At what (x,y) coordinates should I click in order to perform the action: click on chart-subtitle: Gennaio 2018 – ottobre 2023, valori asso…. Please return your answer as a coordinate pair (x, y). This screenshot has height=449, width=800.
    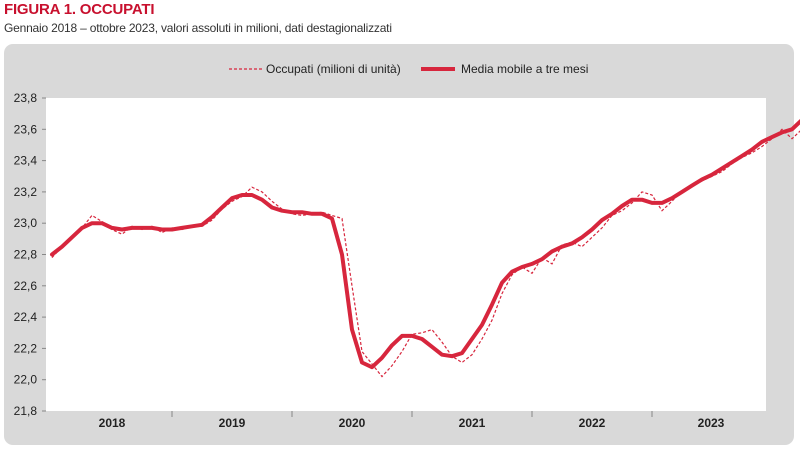
    Looking at the image, I should click on (198, 28).